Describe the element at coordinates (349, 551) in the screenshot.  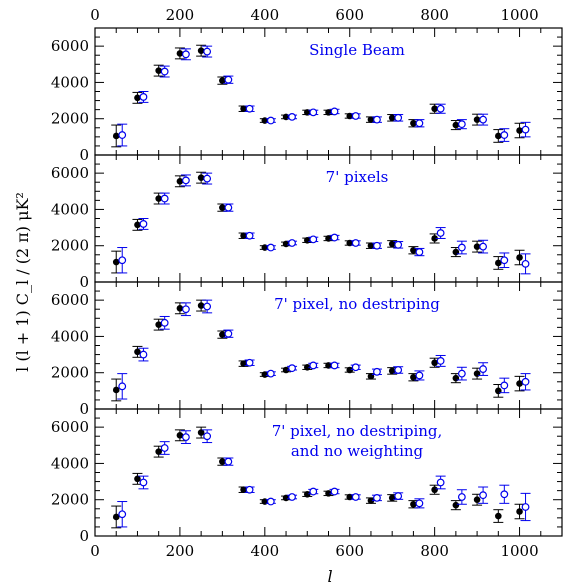
I see `x-tick-label-bottom: 600` at that location.